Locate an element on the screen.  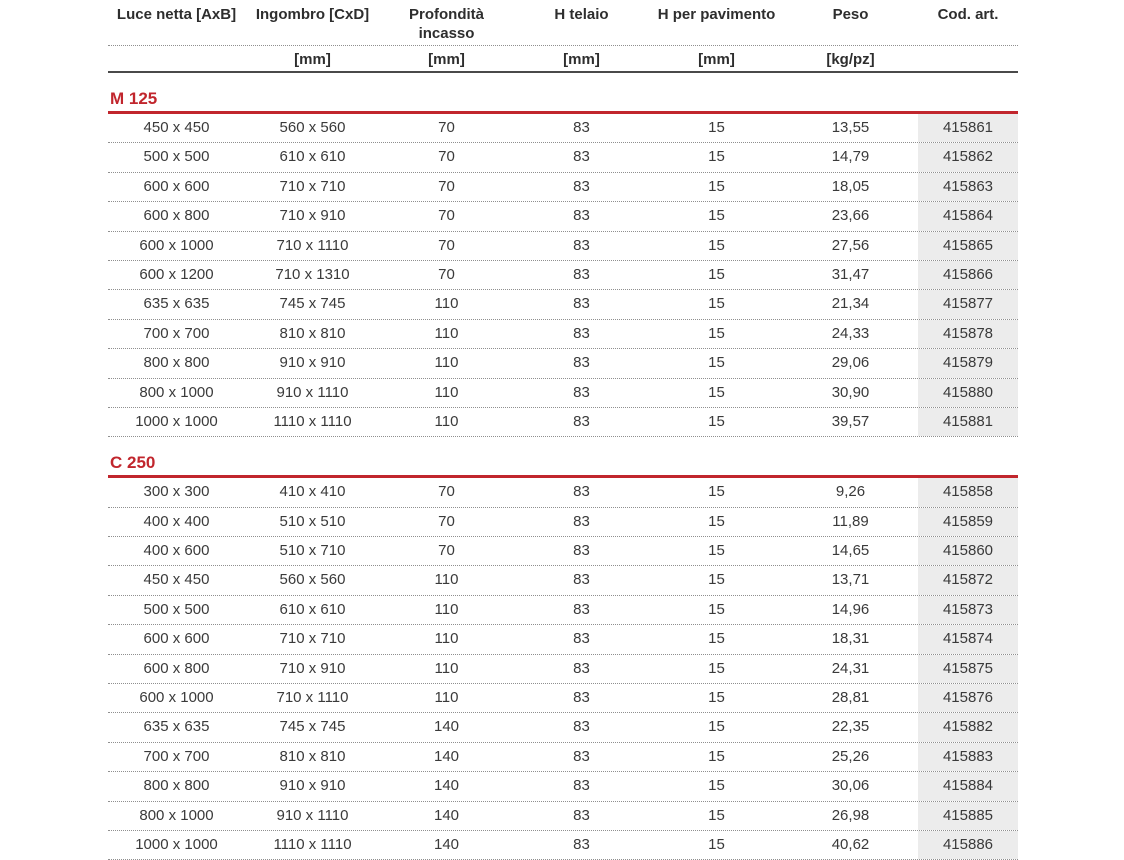
unit-h-telaio: [mm] is located at coordinates (581, 59).